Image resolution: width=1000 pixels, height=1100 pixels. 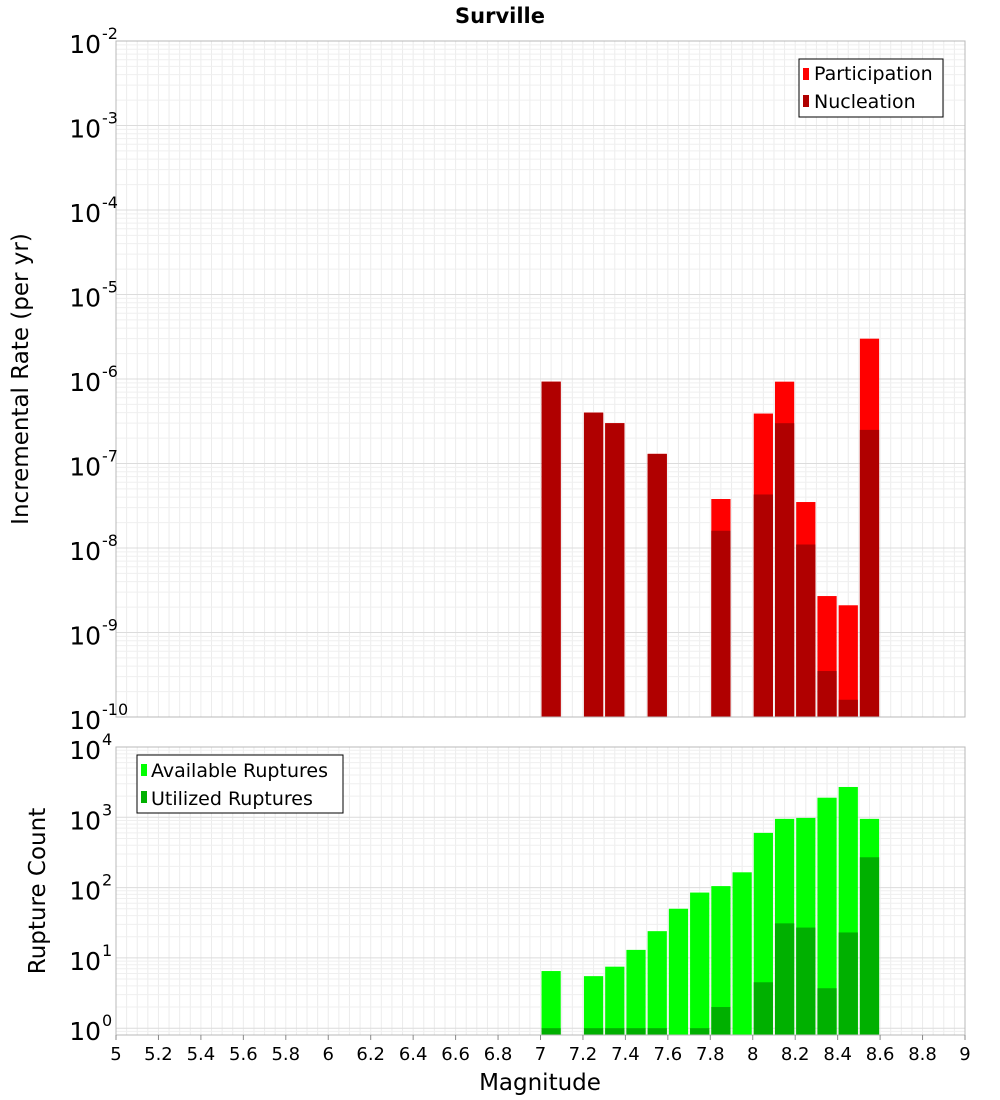 I want to click on legend-label-participation: Participation, so click(x=873, y=74).